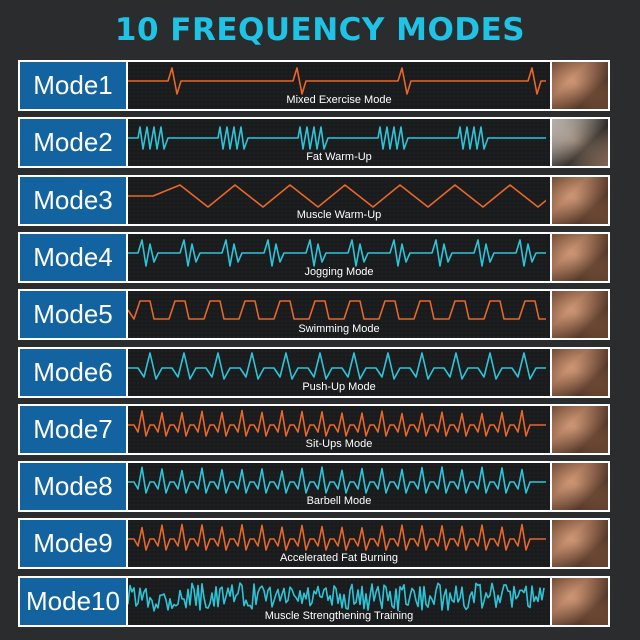 This screenshot has width=640, height=640. I want to click on mode-row: Mode7 Sit-Ups Mode, so click(314, 429).